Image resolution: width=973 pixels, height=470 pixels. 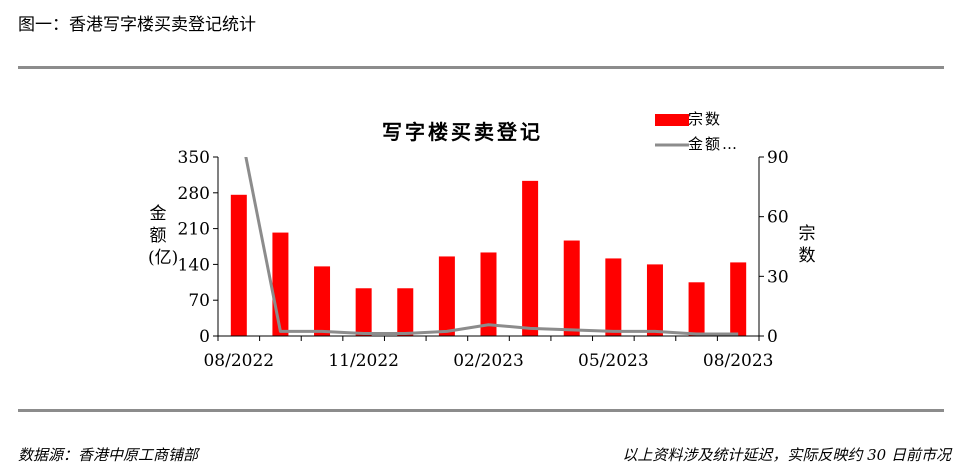 I want to click on right-axis-label: 宗数, so click(x=807, y=245).